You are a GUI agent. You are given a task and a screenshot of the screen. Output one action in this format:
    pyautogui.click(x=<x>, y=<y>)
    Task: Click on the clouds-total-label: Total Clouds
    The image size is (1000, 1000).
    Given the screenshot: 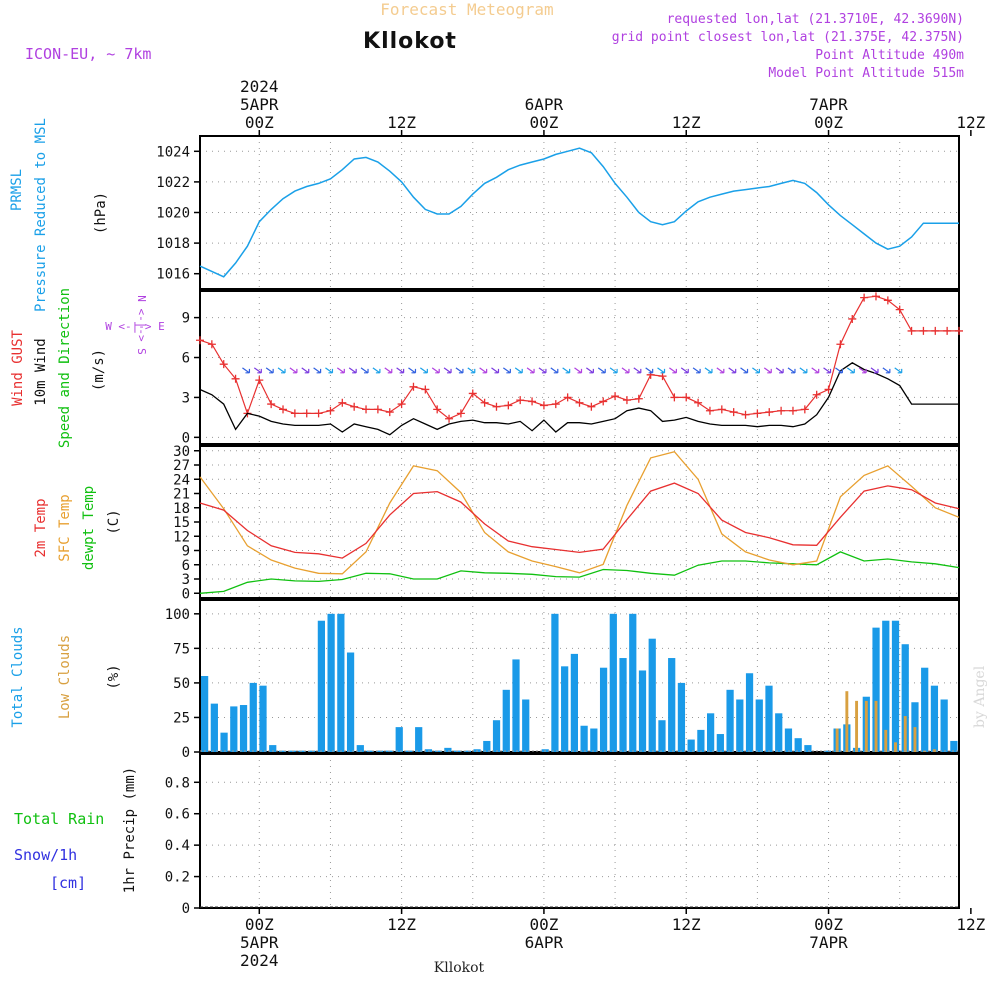 What is the action you would take?
    pyautogui.click(x=18, y=676)
    